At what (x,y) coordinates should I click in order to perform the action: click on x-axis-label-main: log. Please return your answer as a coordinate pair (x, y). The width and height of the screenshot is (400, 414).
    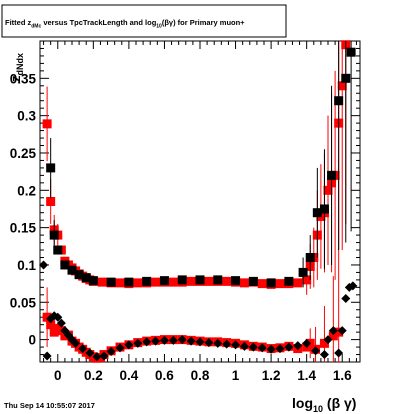
    Looking at the image, I should click on (302, 403).